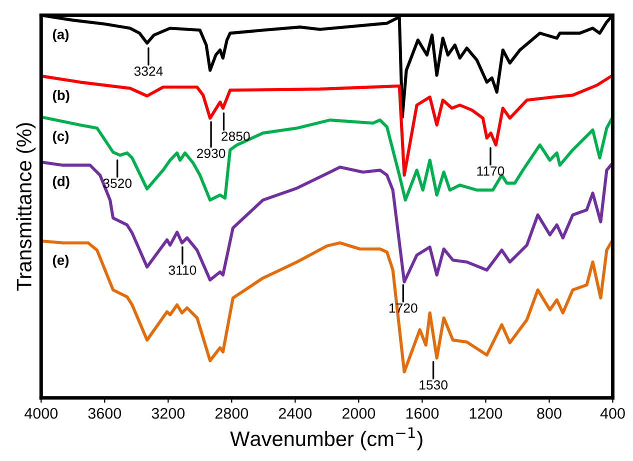  Describe the element at coordinates (326, 438) in the screenshot. I see `x-axis-title: Wavenumber (cm$^{−1}$)` at that location.